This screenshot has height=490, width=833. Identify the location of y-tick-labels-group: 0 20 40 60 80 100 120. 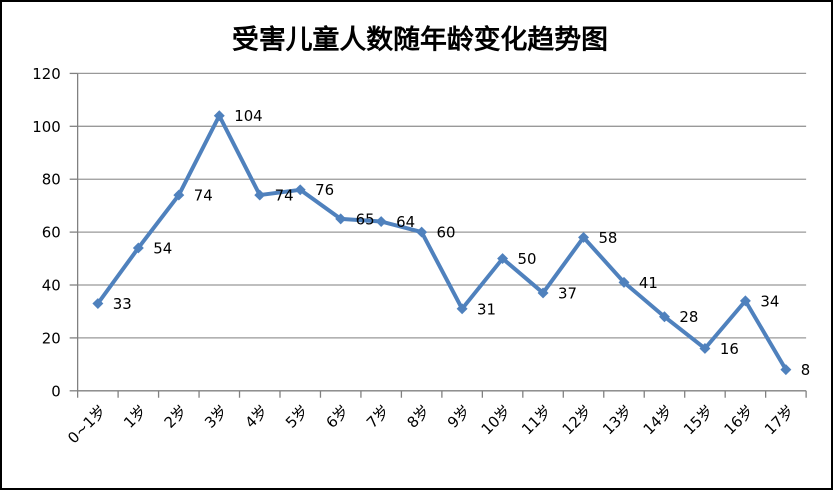
(46, 232).